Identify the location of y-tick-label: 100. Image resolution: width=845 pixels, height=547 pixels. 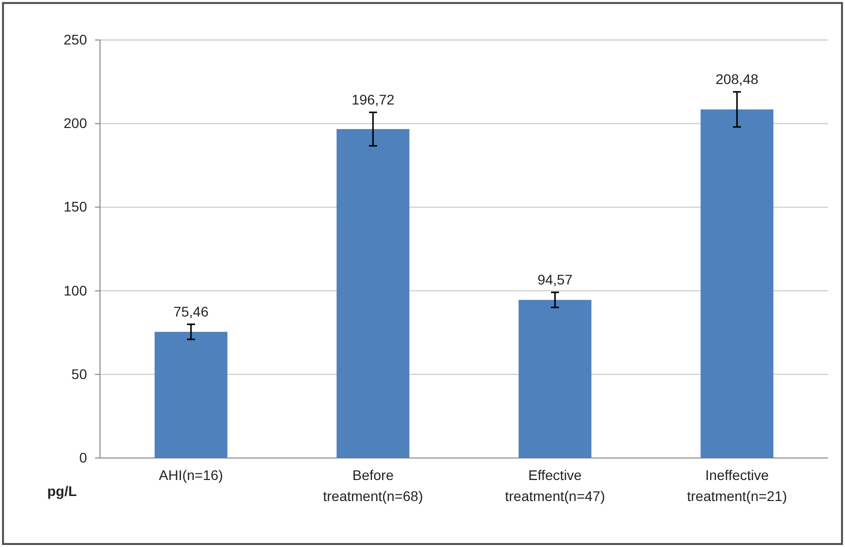
(76, 290).